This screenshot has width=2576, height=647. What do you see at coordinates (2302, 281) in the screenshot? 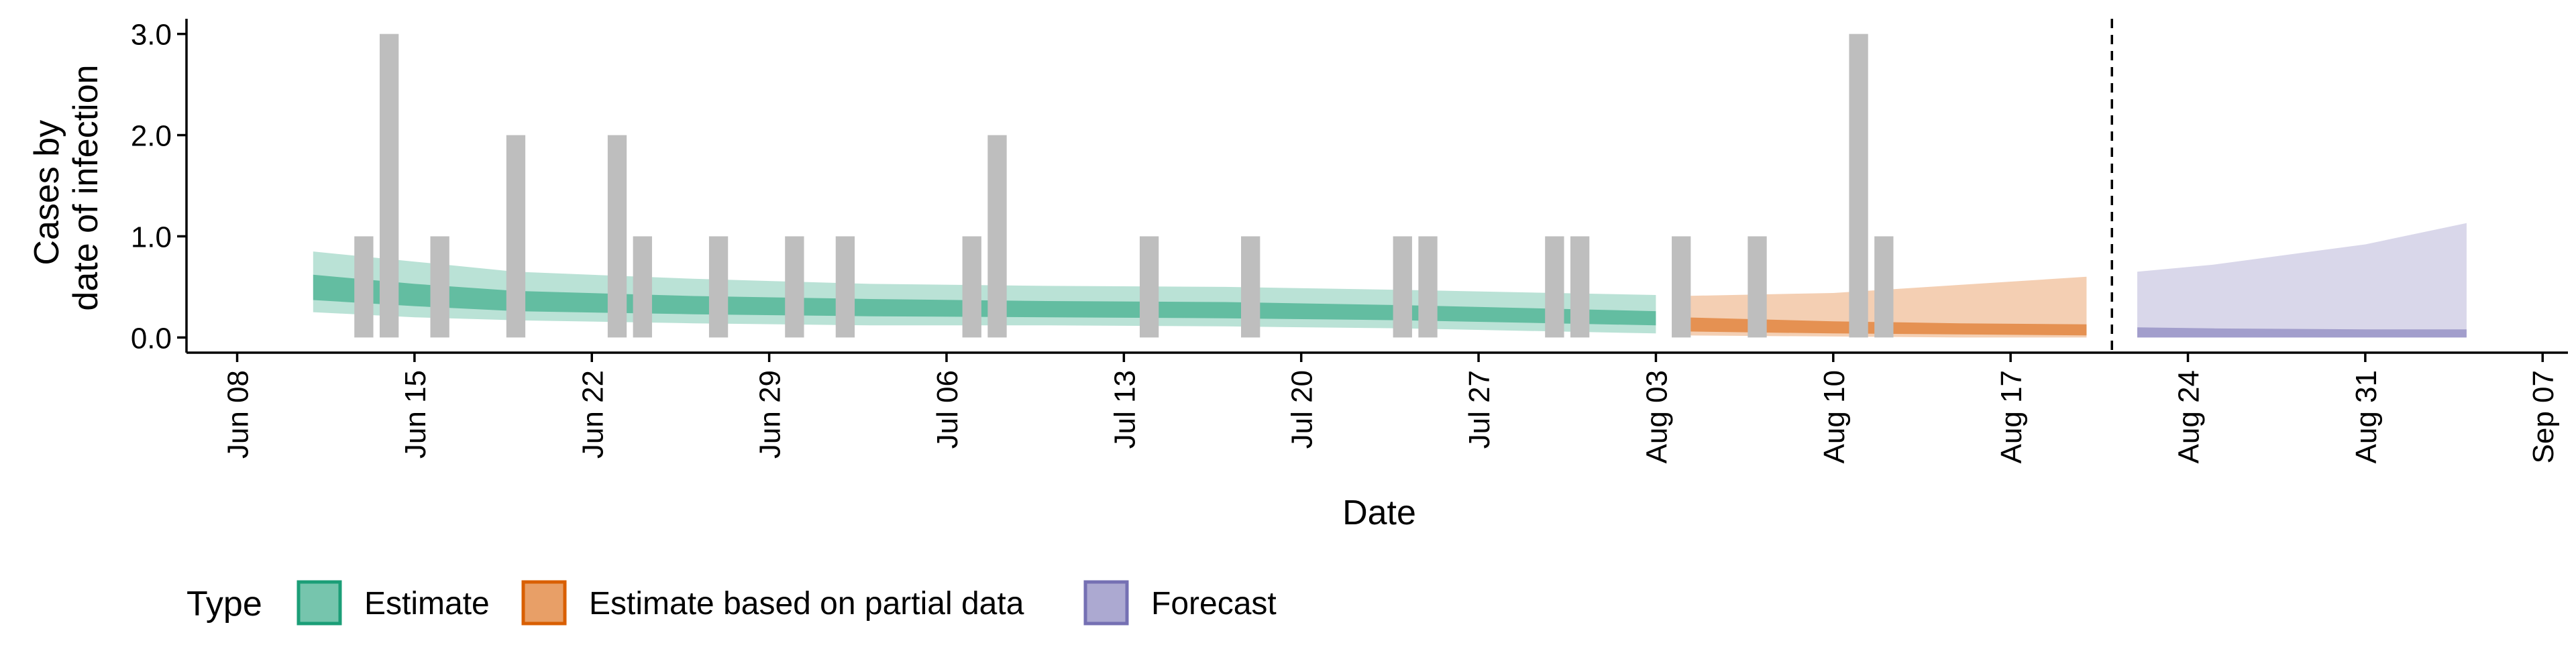
I see `forecast-outer-band` at bounding box center [2302, 281].